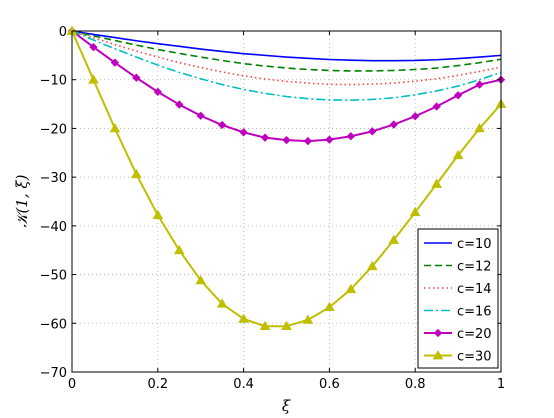 The image size is (554, 418). Describe the element at coordinates (22, 200) in the screenshot. I see `y-axis-label: 𝒦(1, ξ)` at that location.